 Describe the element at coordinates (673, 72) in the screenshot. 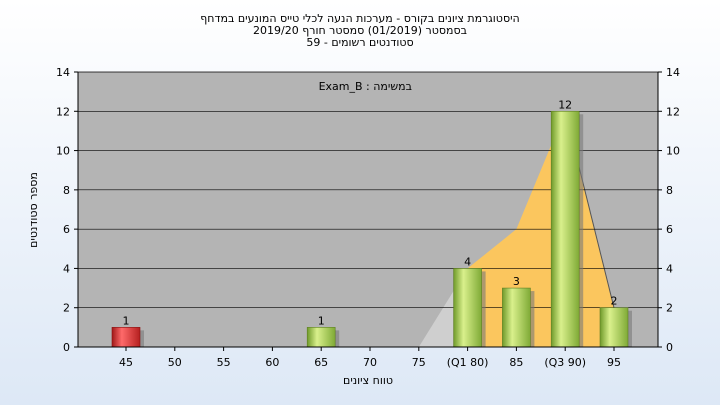

I see `y-tick-right: 14` at that location.